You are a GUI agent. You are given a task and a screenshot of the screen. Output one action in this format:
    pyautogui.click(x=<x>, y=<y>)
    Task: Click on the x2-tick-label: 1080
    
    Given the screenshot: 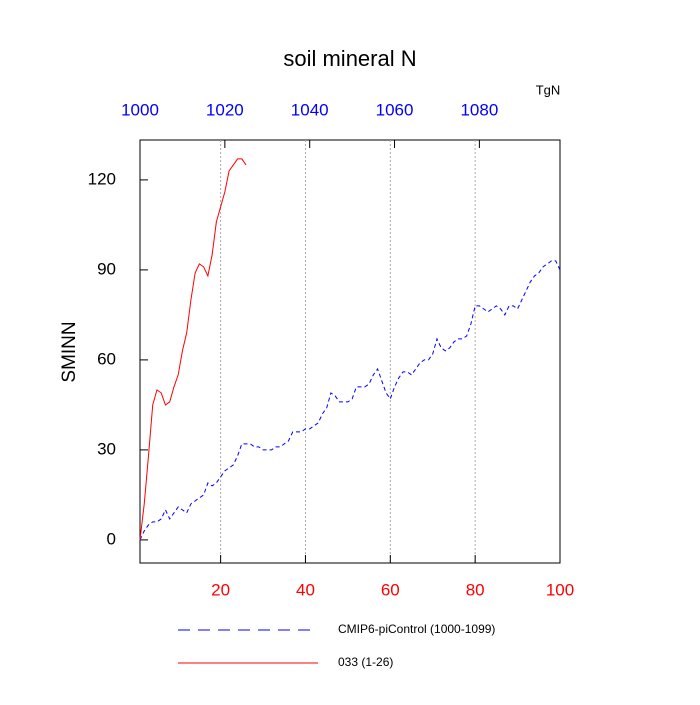 What is the action you would take?
    pyautogui.click(x=479, y=109)
    